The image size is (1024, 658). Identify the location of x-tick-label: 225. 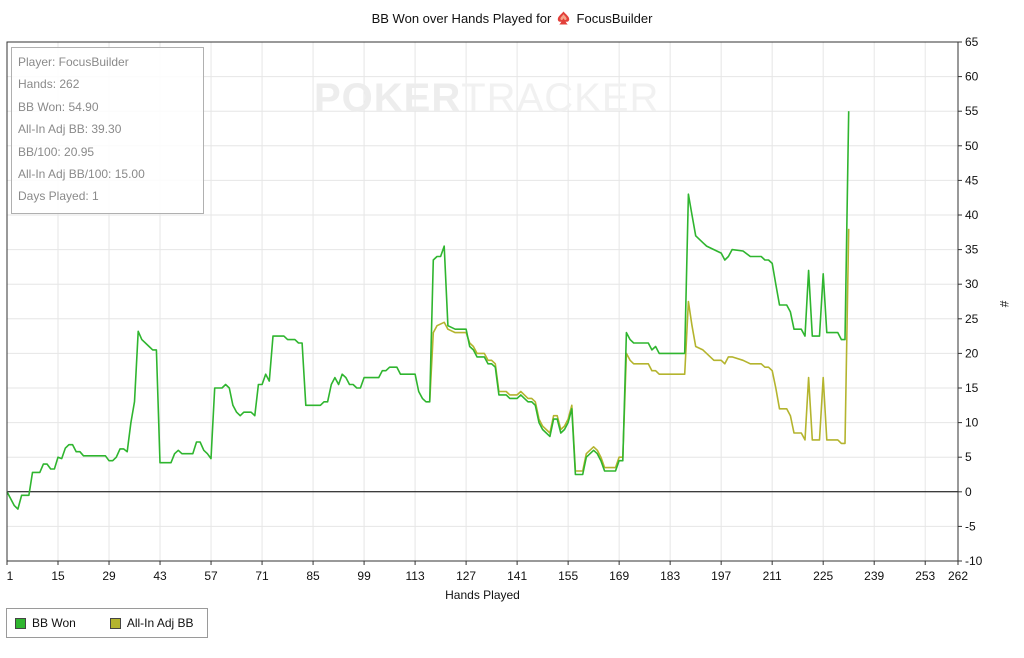
(823, 576).